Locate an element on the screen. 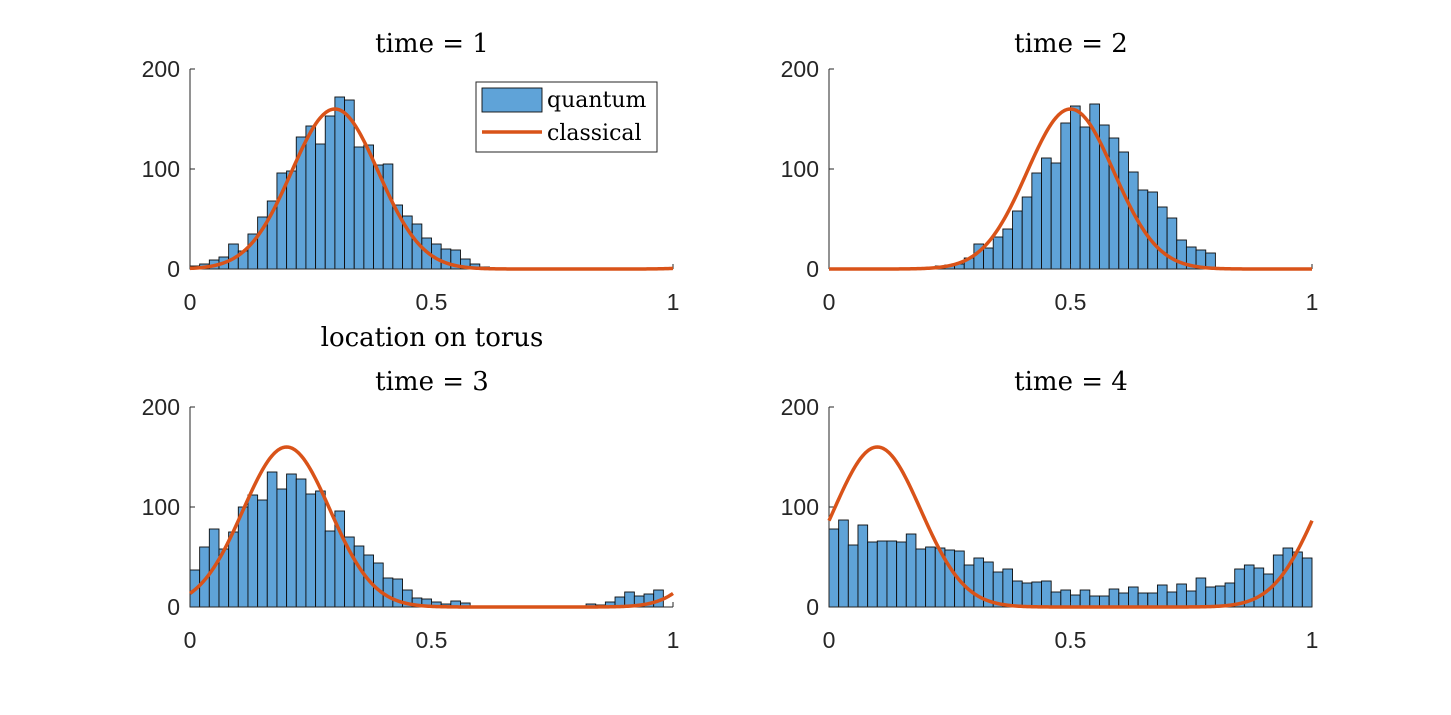 This screenshot has width=1451, height=715. panel-time-1: 0 0.5 1 0 100 200 is located at coordinates (411, 185).